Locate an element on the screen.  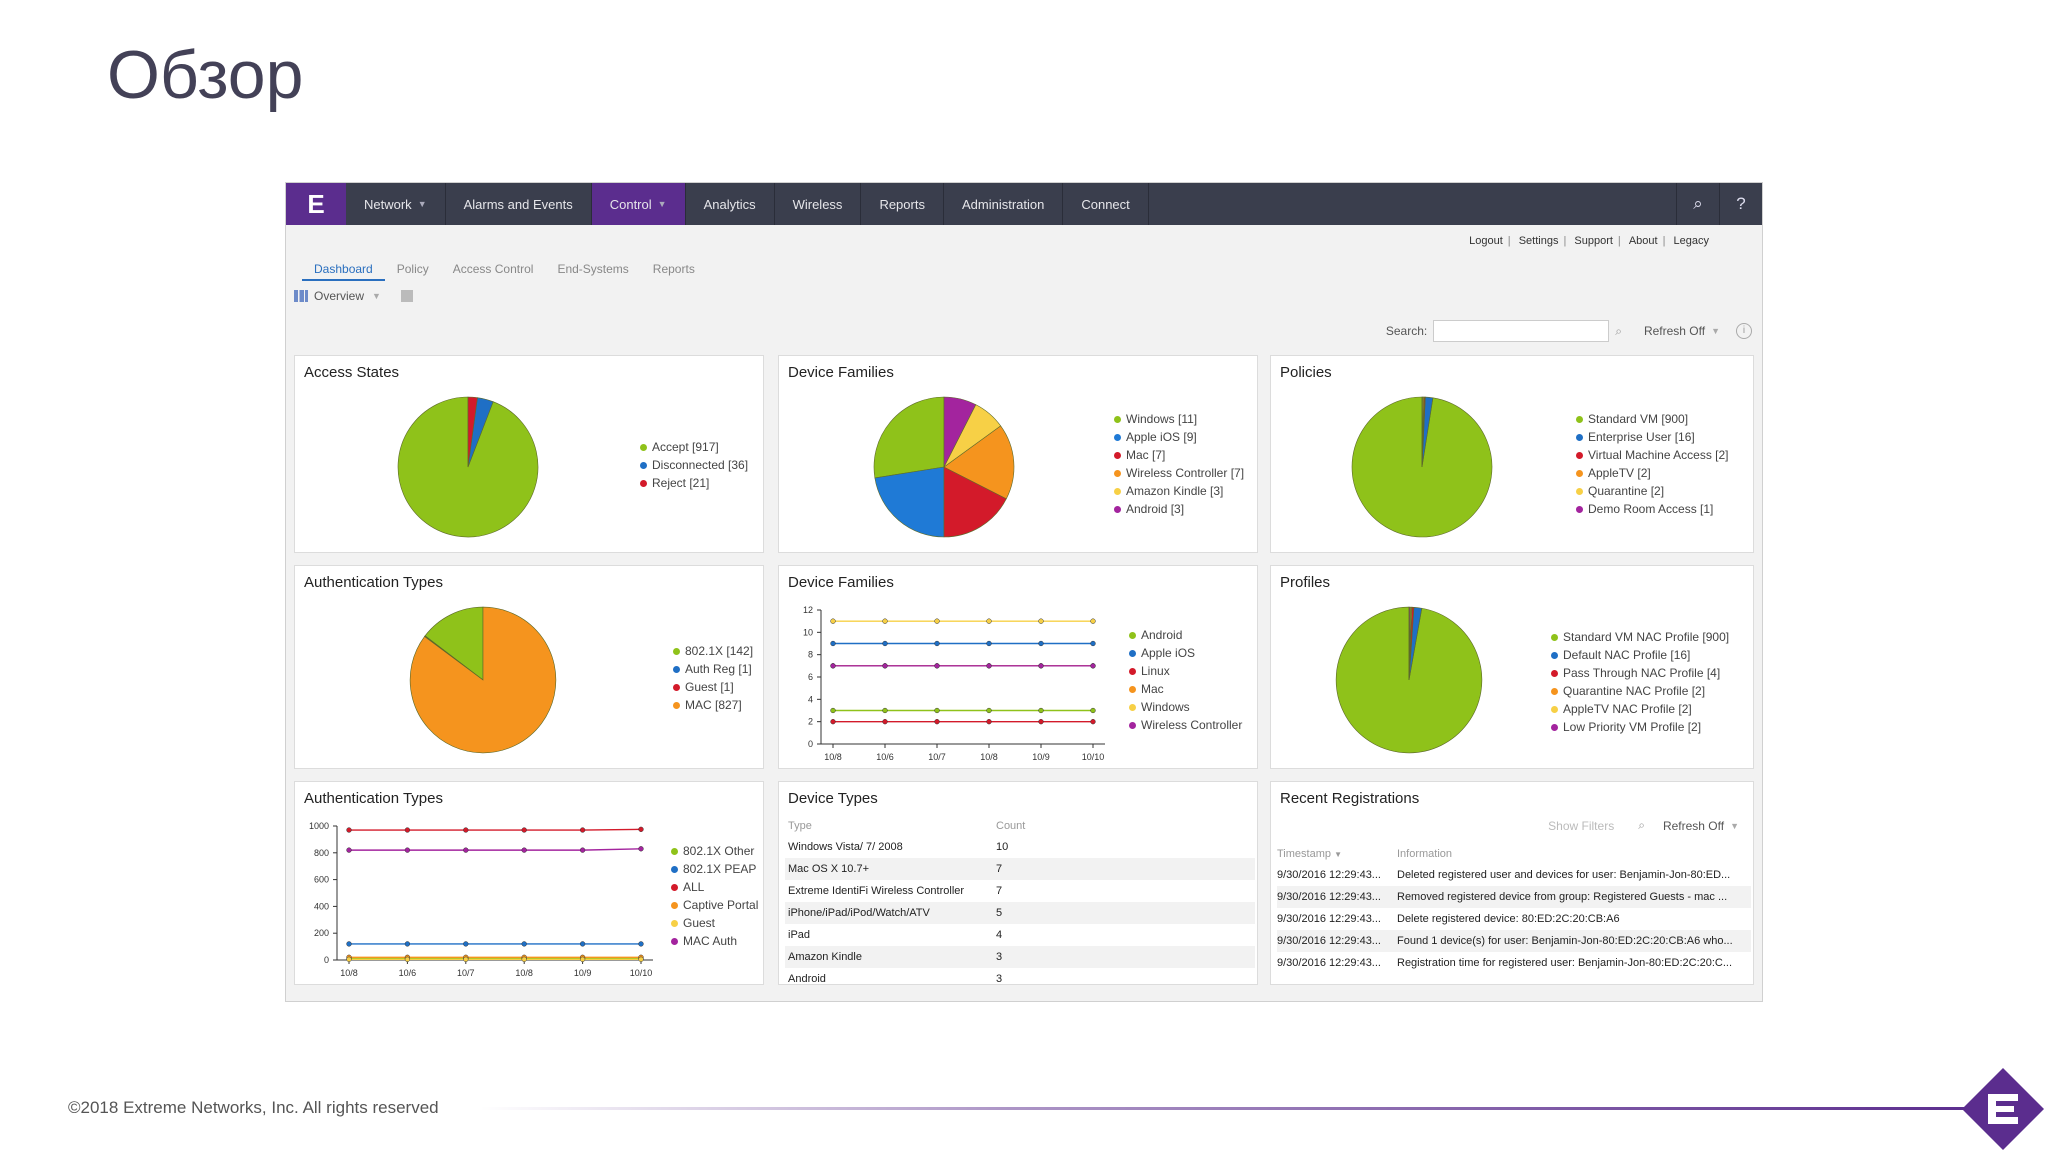
legend-item: Pass Through NAC Profile [4] is located at coordinates (1640, 673).